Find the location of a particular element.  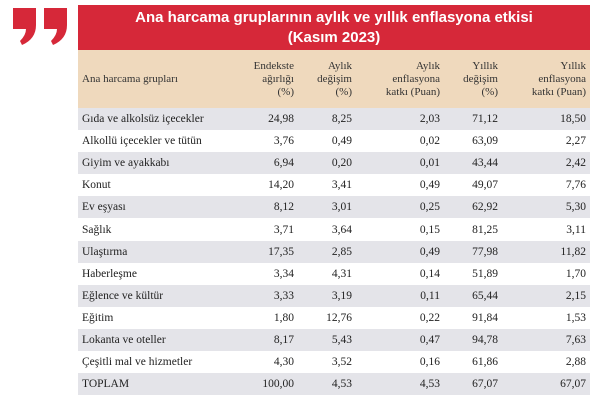

table-cell: 81,25 is located at coordinates (485, 229).